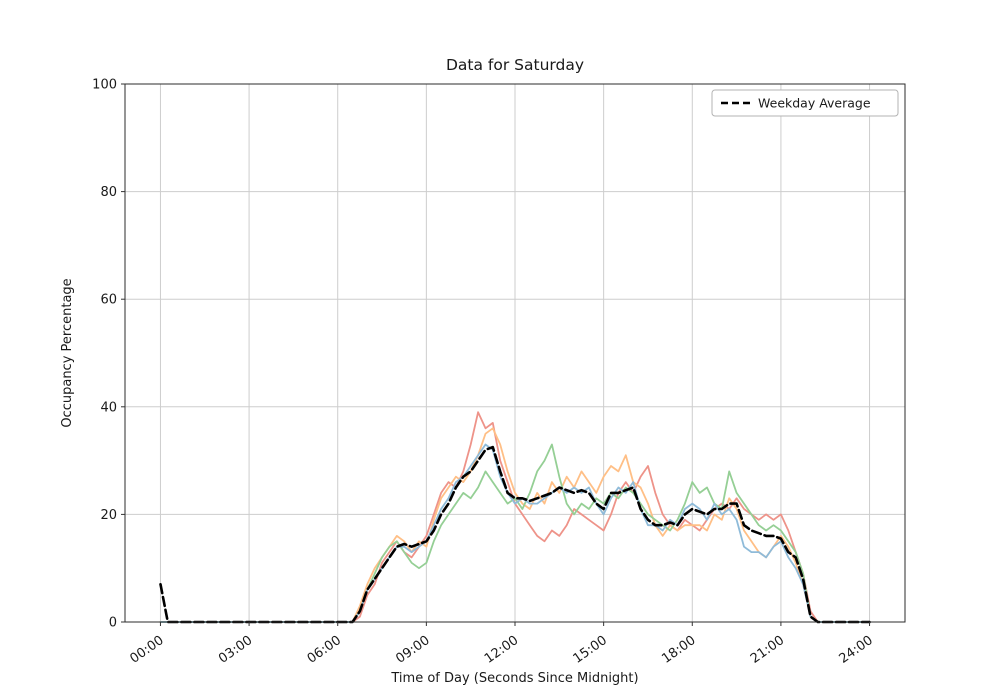 This screenshot has height=700, width=1000. What do you see at coordinates (856, 650) in the screenshot?
I see `x-tick-label: 24:00` at bounding box center [856, 650].